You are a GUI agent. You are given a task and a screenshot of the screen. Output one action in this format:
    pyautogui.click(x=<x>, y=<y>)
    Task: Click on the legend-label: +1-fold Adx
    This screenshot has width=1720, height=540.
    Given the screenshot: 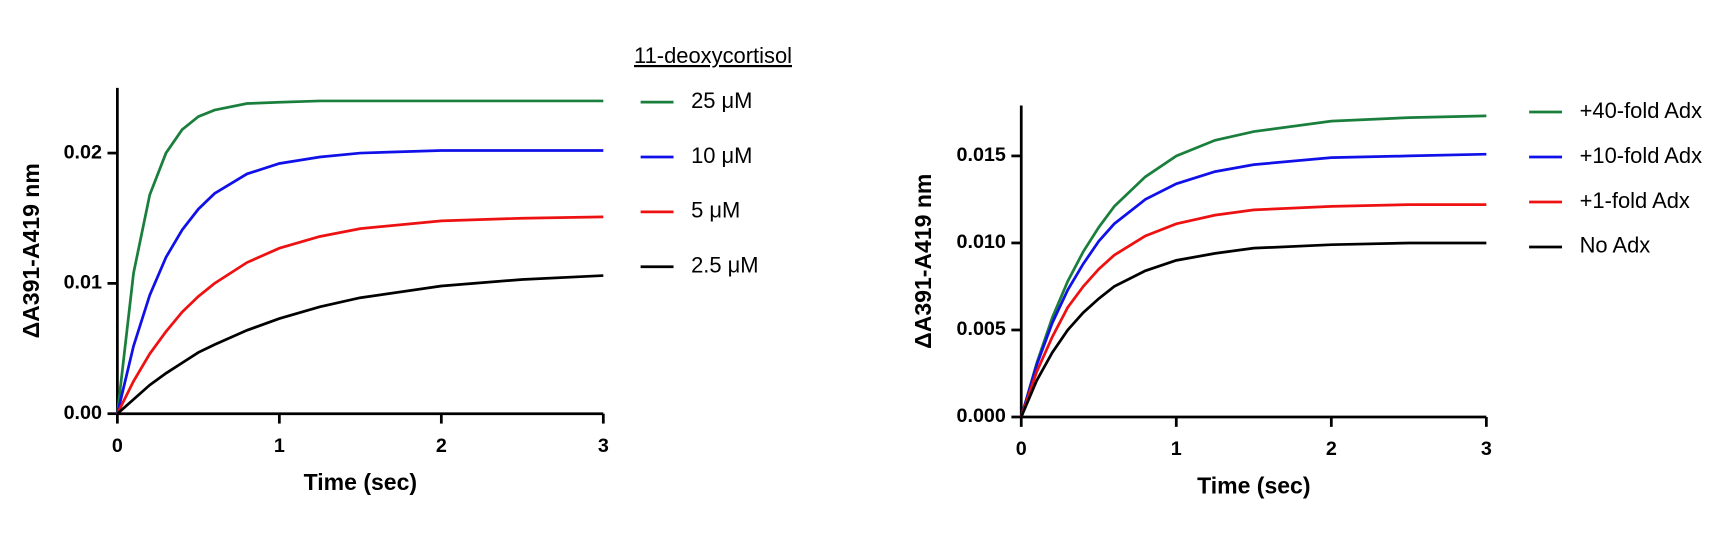 What is the action you would take?
    pyautogui.click(x=1635, y=200)
    